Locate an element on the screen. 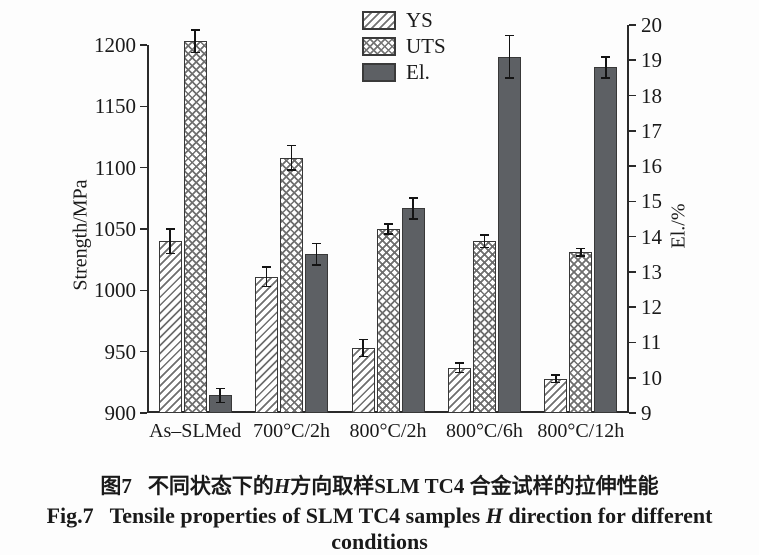 This screenshot has height=555, width=759. caption-cn-fig-number: 图7 is located at coordinates (116, 486).